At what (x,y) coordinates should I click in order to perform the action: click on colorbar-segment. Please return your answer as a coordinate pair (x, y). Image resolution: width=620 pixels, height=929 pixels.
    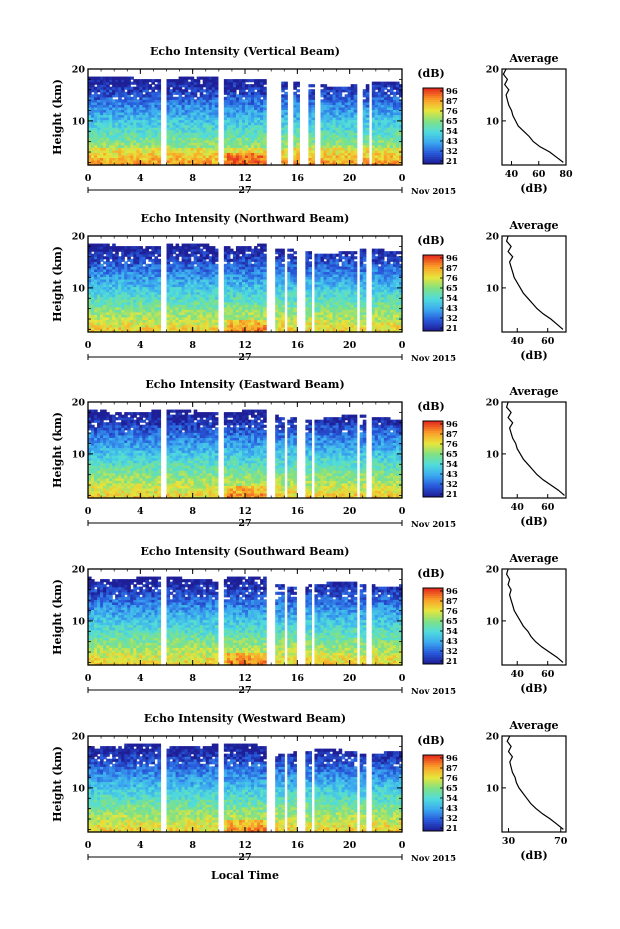
    Looking at the image, I should click on (433, 125).